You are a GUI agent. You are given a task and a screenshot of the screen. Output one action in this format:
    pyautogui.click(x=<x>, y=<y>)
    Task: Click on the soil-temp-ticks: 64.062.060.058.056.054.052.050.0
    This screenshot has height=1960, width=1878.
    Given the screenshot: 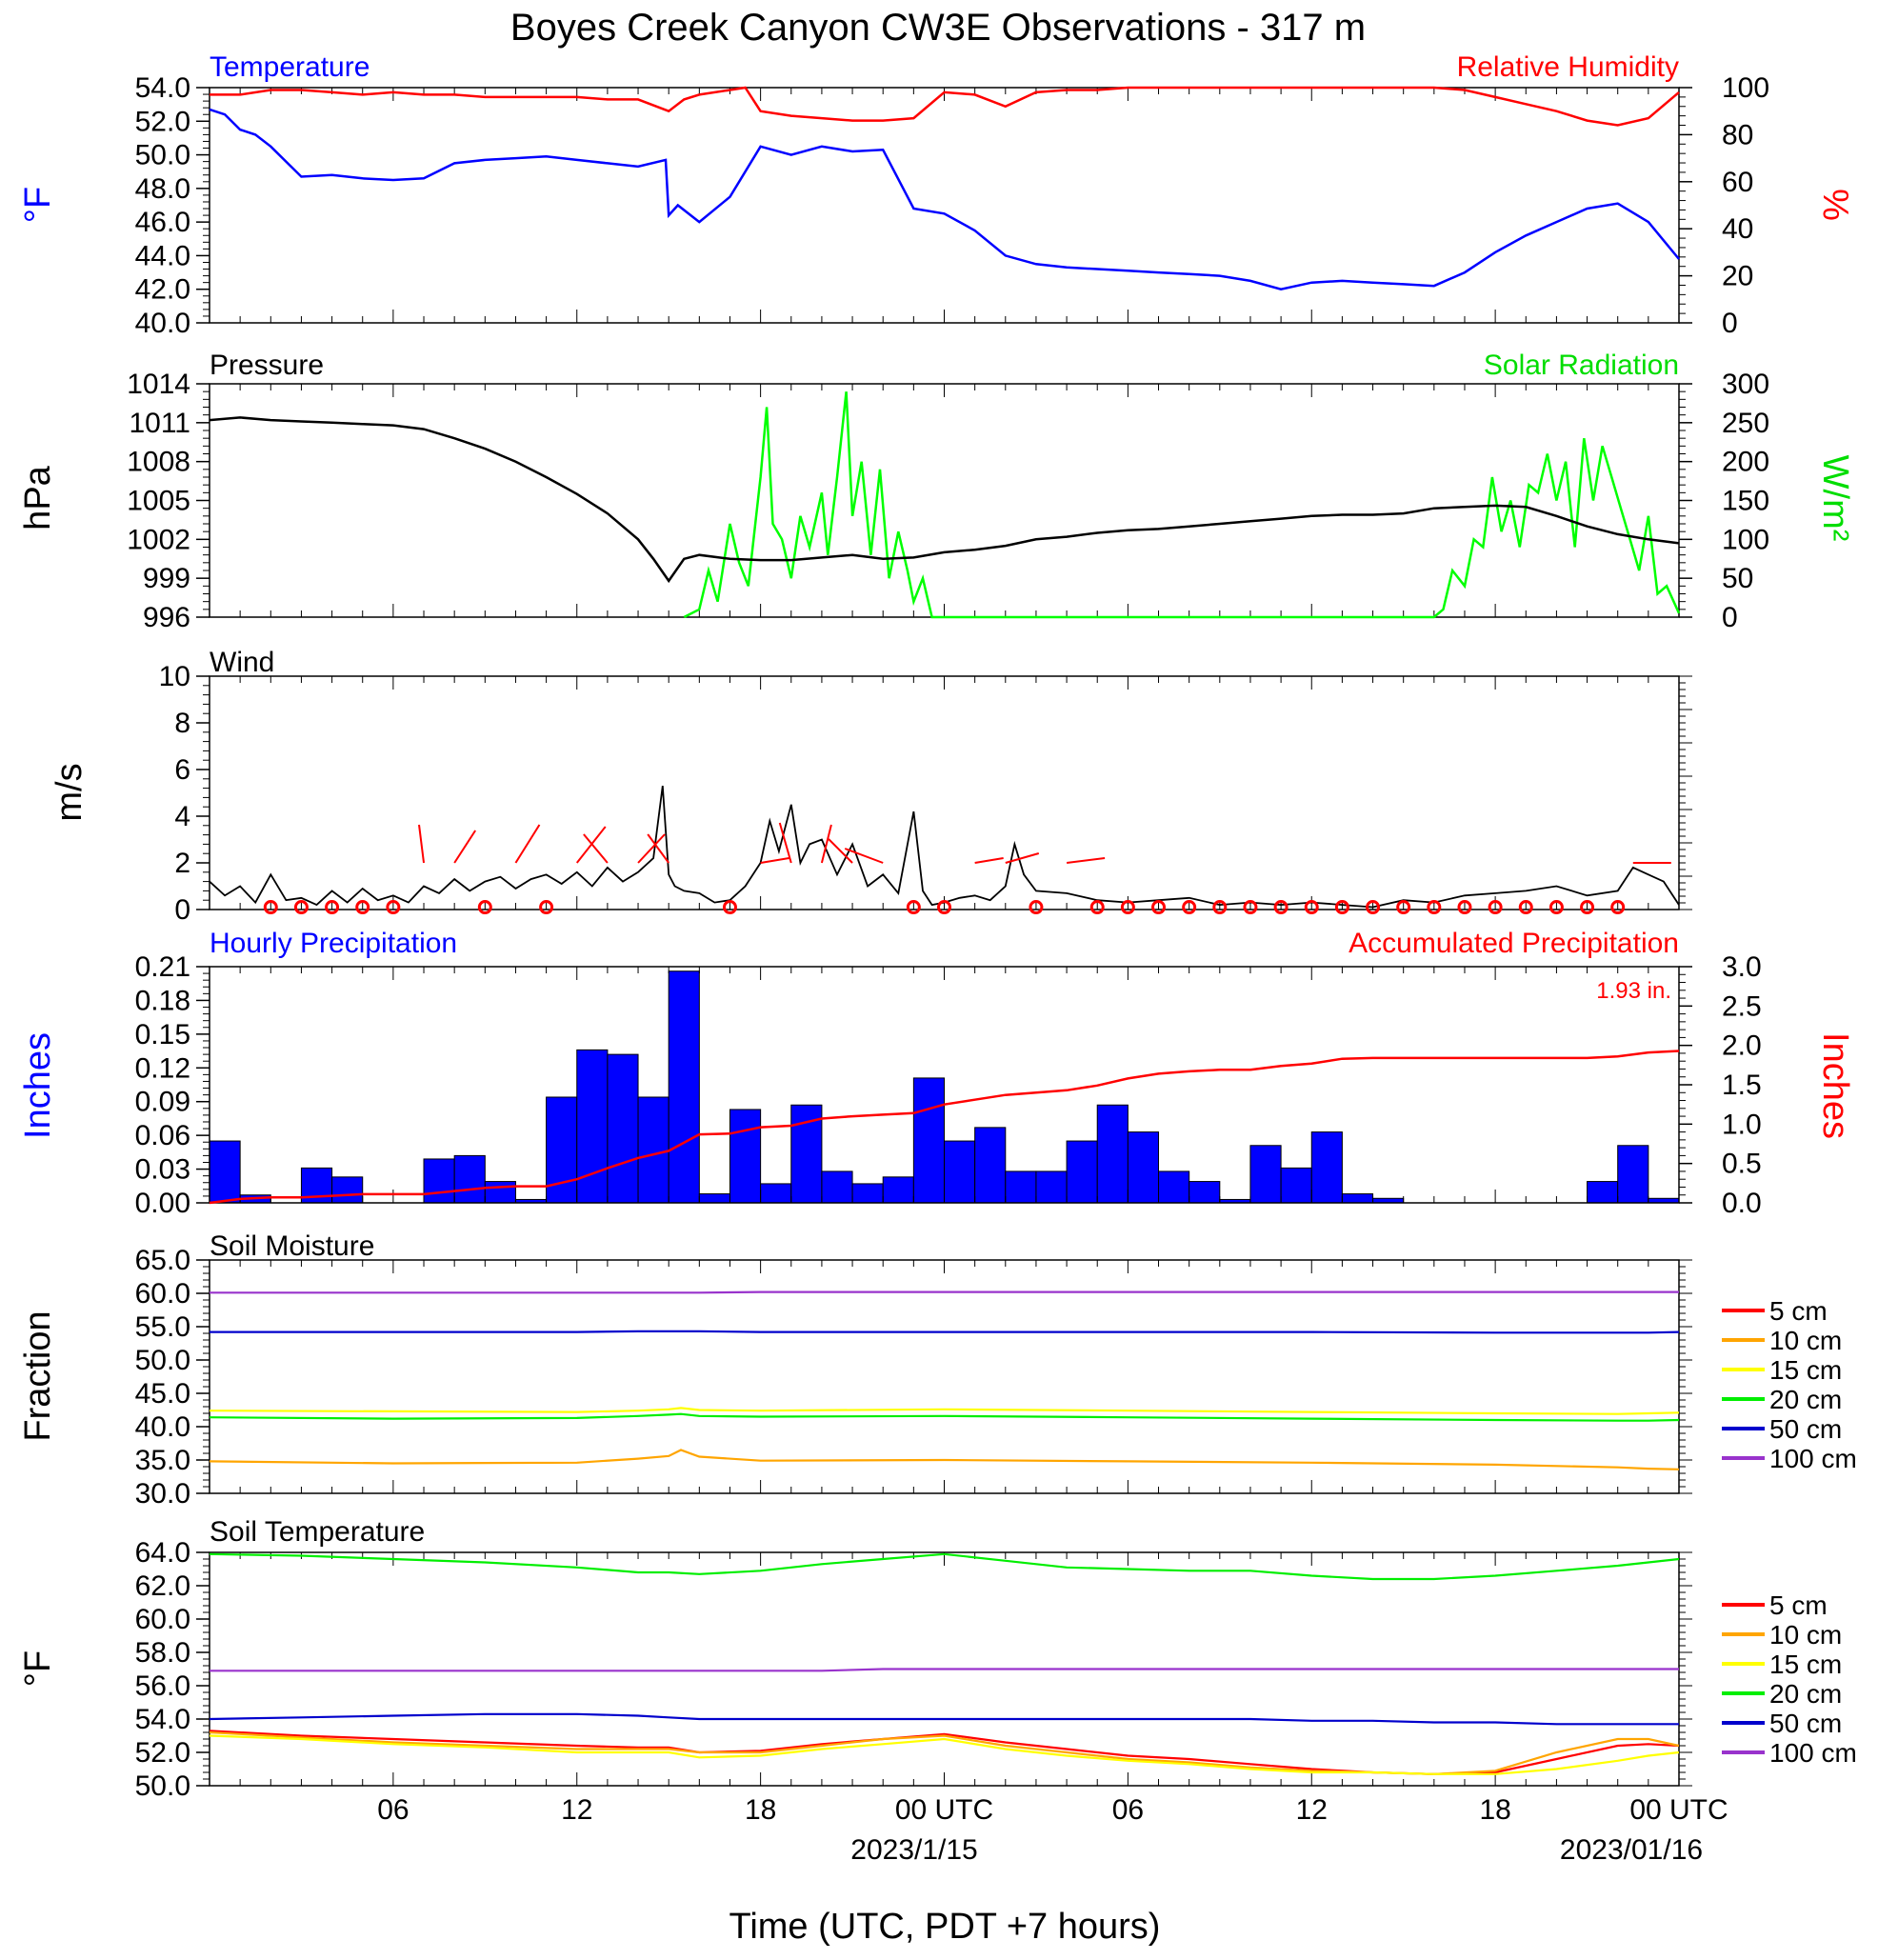 What is the action you would take?
    pyautogui.click(x=172, y=1669)
    